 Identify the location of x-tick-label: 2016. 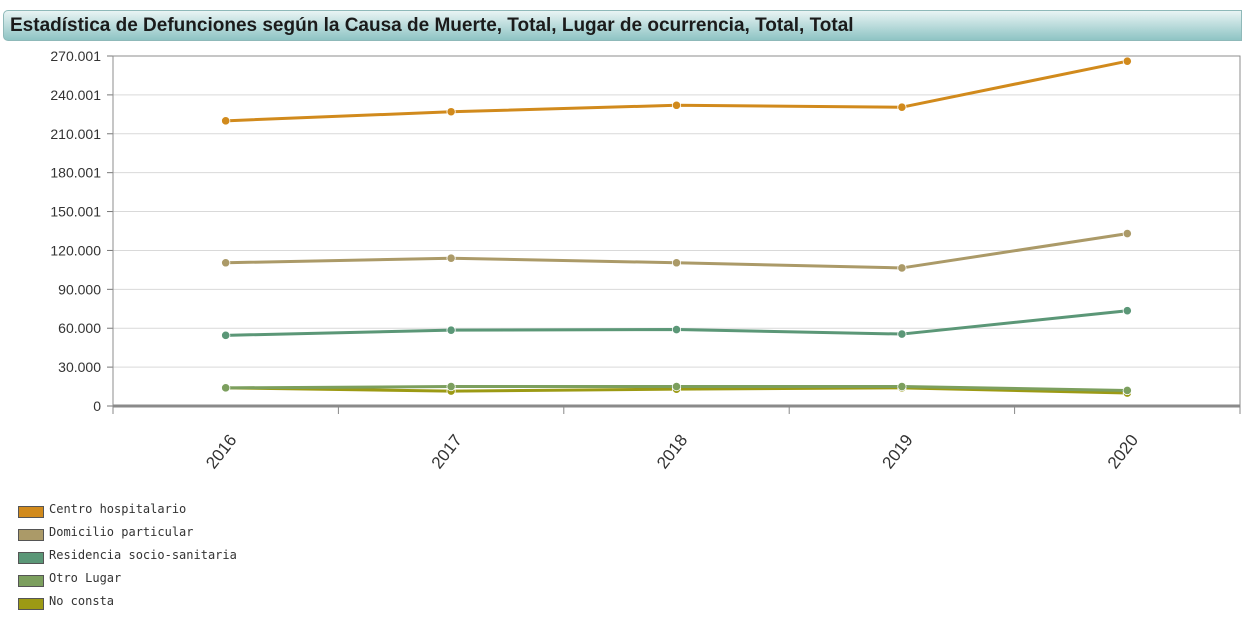
(221, 452).